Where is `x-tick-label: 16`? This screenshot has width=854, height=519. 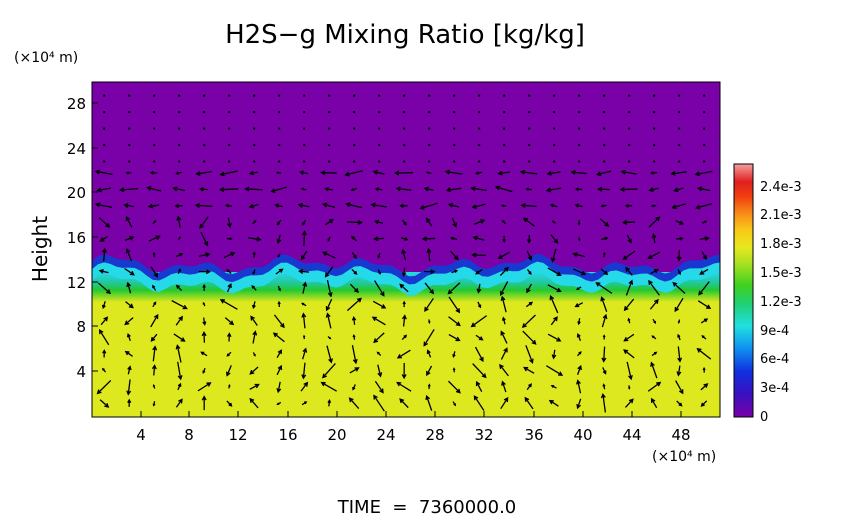
x-tick-label: 16 is located at coordinates (287, 435).